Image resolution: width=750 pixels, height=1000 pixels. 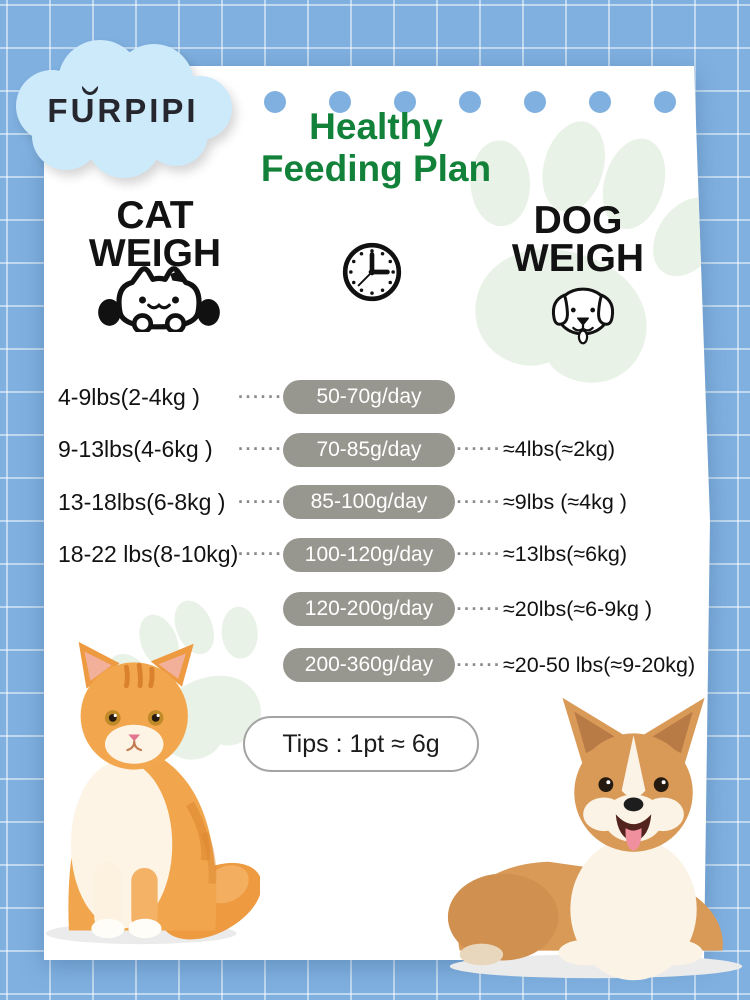 What do you see at coordinates (369, 397) in the screenshot?
I see `food-amount-pill: 50-70g/day` at bounding box center [369, 397].